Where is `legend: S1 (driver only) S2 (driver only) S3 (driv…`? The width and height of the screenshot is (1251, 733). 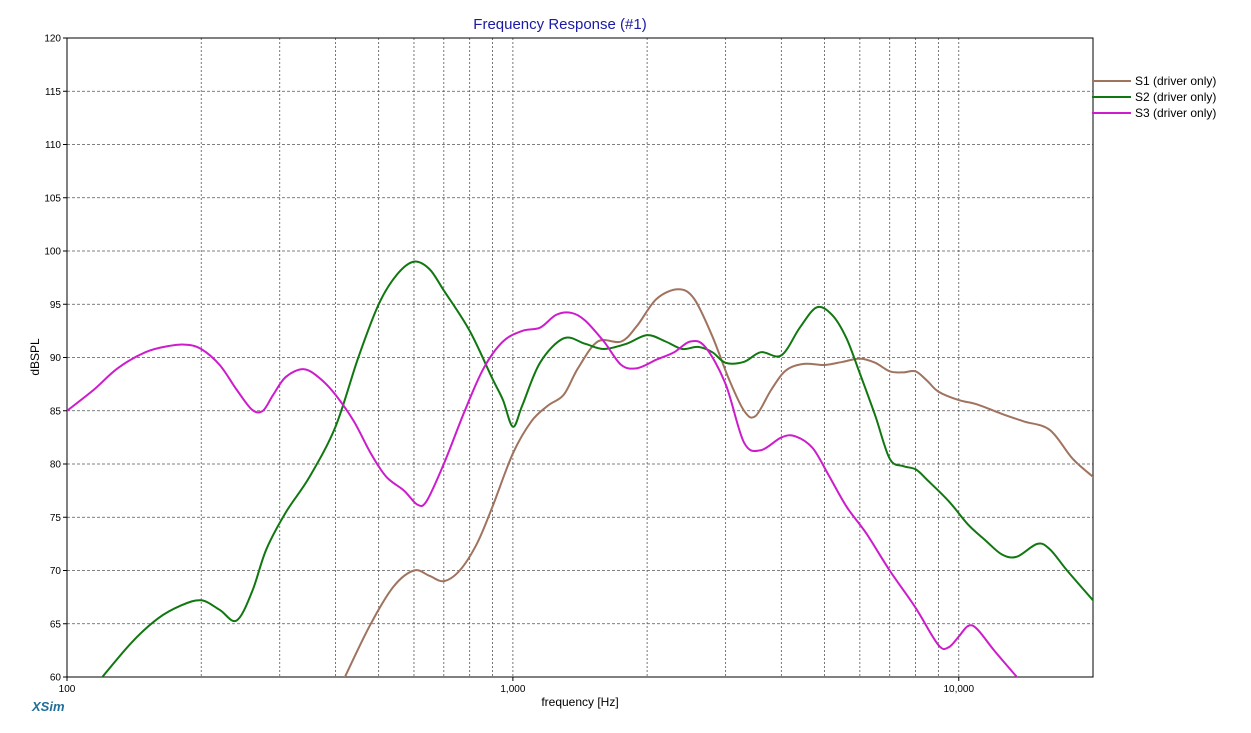 legend: S1 (driver only) S2 (driver only) S3 (driv… is located at coordinates (1154, 97).